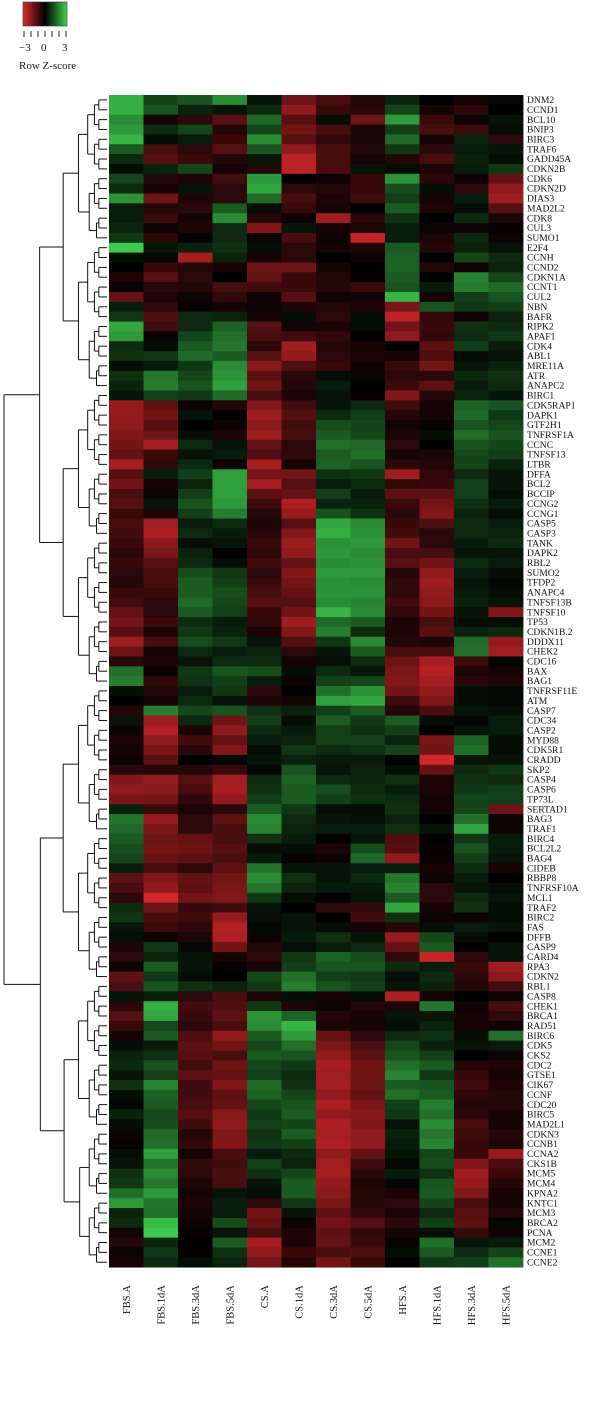  What do you see at coordinates (546, 1124) in the screenshot?
I see `row-label: MAD2L1` at bounding box center [546, 1124].